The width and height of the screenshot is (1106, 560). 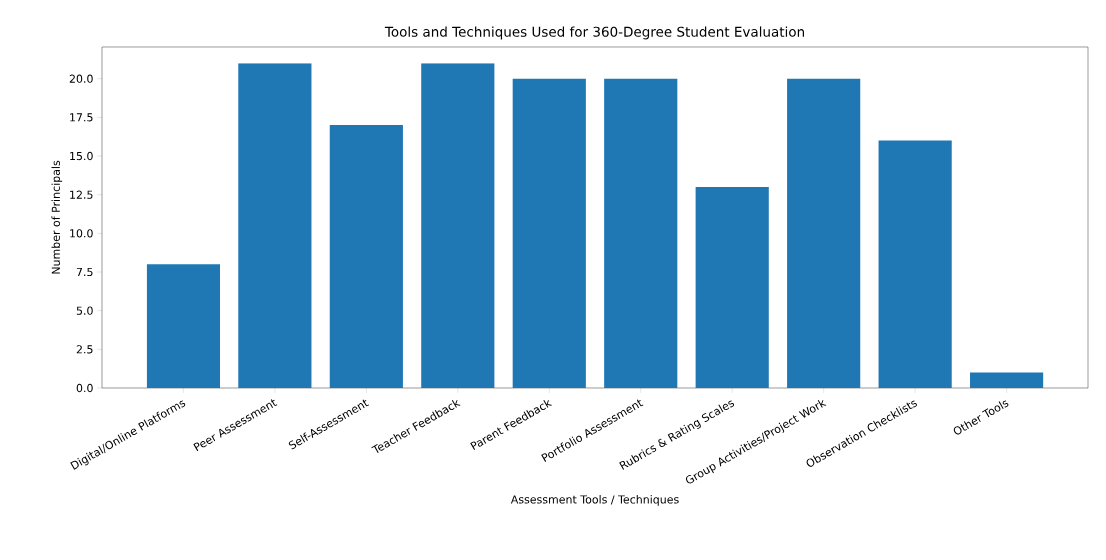 What do you see at coordinates (81, 78) in the screenshot?
I see `y-tick-label: 20.0` at bounding box center [81, 78].